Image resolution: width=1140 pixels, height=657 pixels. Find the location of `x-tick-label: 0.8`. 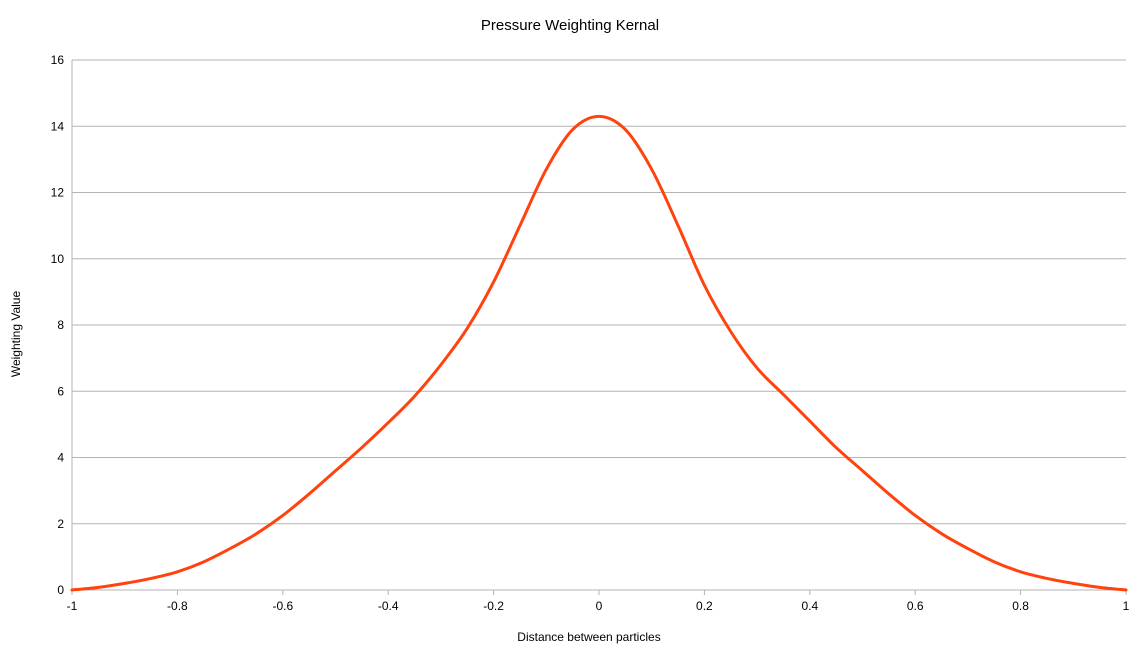

x-tick-label: 0.8 is located at coordinates (1020, 606).